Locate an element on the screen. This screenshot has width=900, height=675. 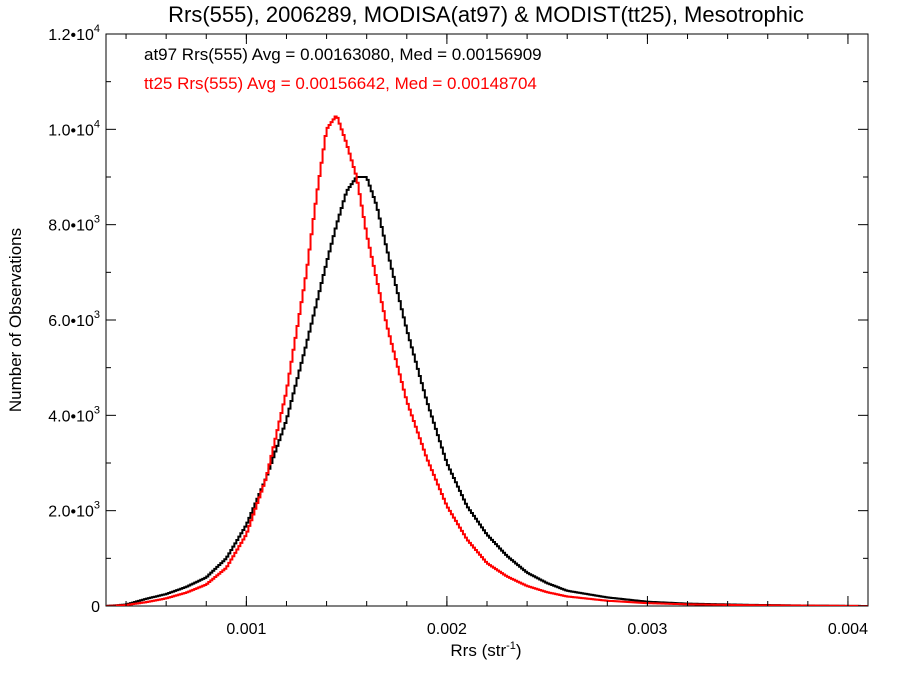
x-axis-label: Rrs (str-1) is located at coordinates (485, 650).